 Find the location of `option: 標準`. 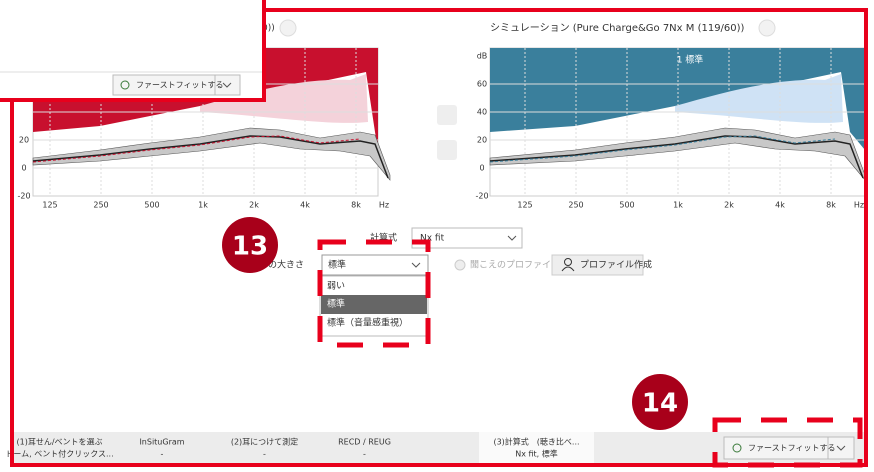

option: 標準 is located at coordinates (336, 304).